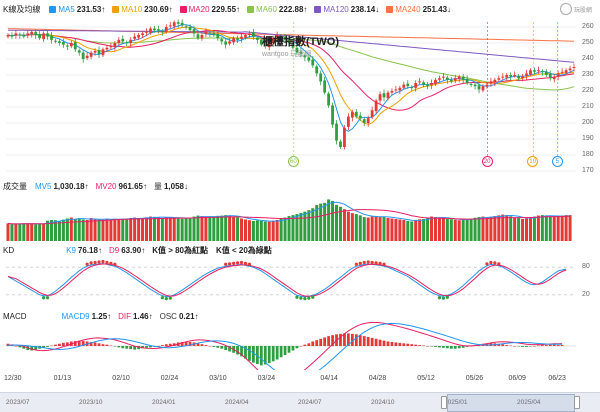 The image size is (600, 412). I want to click on macd9-legend: MACD9 1.25↑, so click(87, 316).